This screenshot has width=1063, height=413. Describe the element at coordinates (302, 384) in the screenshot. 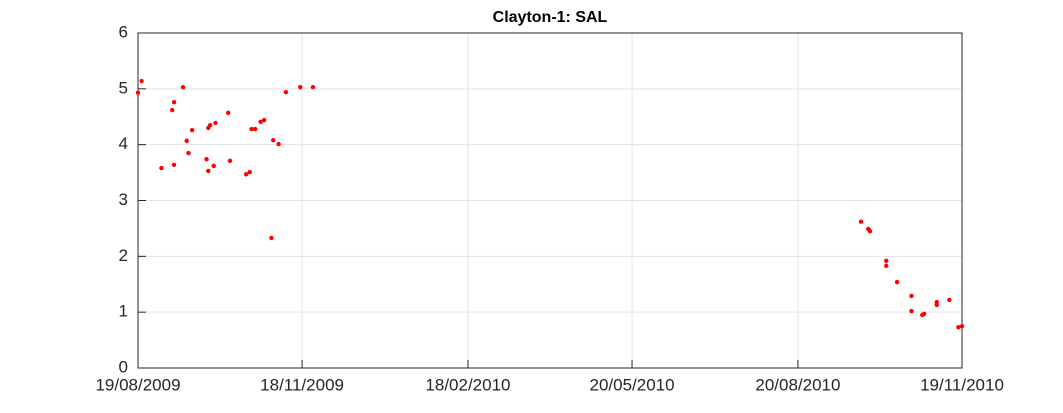

I see `x-tick-label: 18/11/2009` at that location.